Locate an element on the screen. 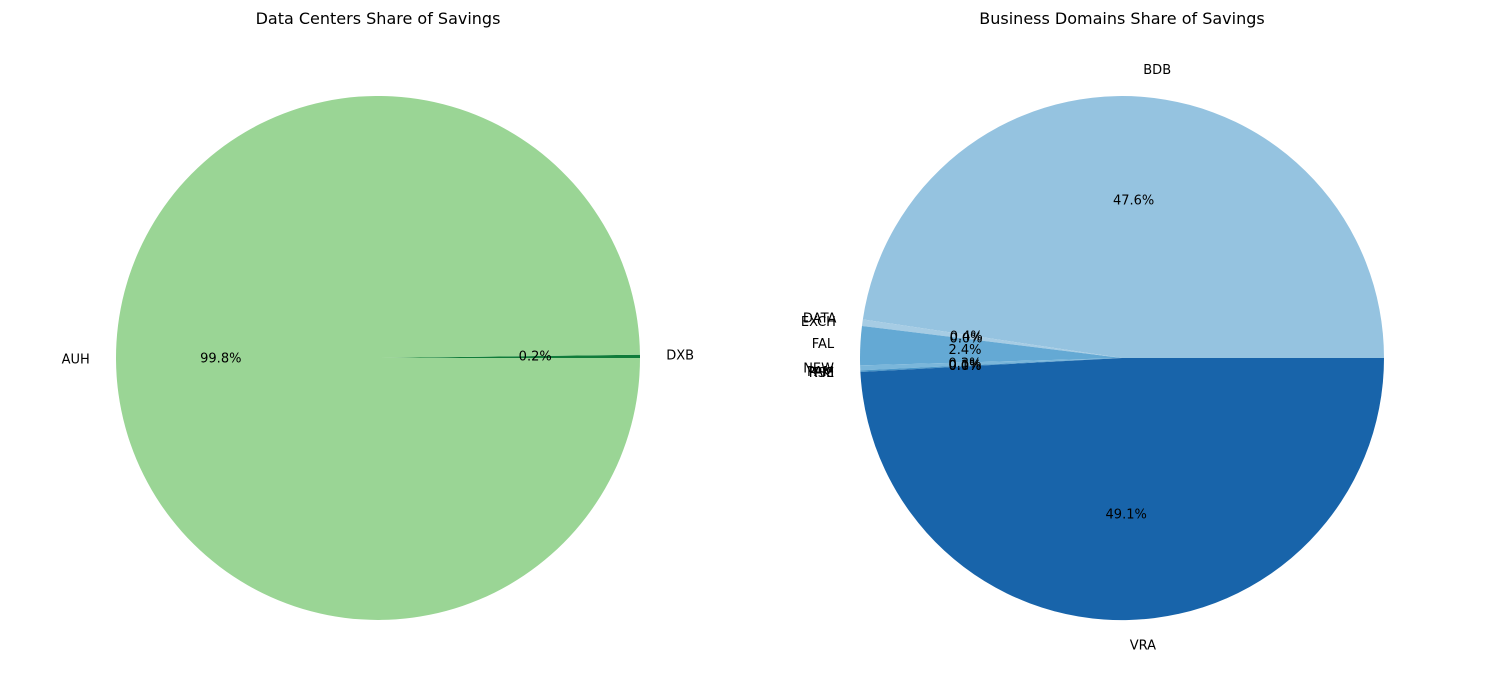 The height and width of the screenshot is (700, 1500). business-domains-percent-pki: 0.0% is located at coordinates (965, 366).